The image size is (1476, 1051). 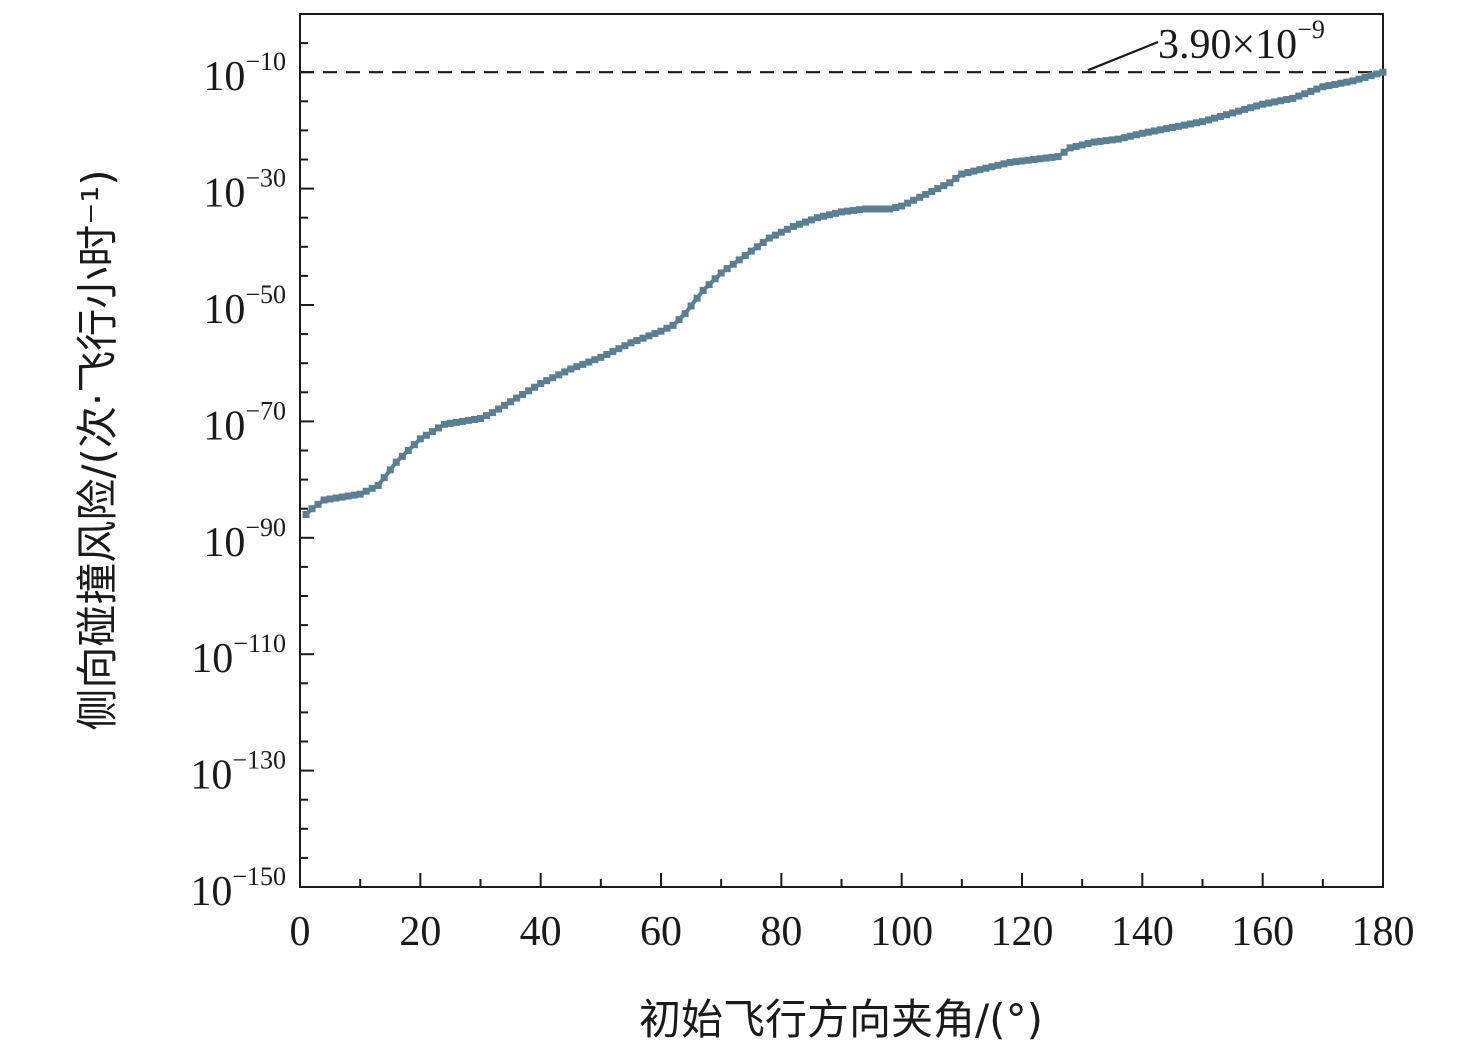 I want to click on x-axis-title: 初始飞行方向夹角/(°), so click(x=841, y=1019).